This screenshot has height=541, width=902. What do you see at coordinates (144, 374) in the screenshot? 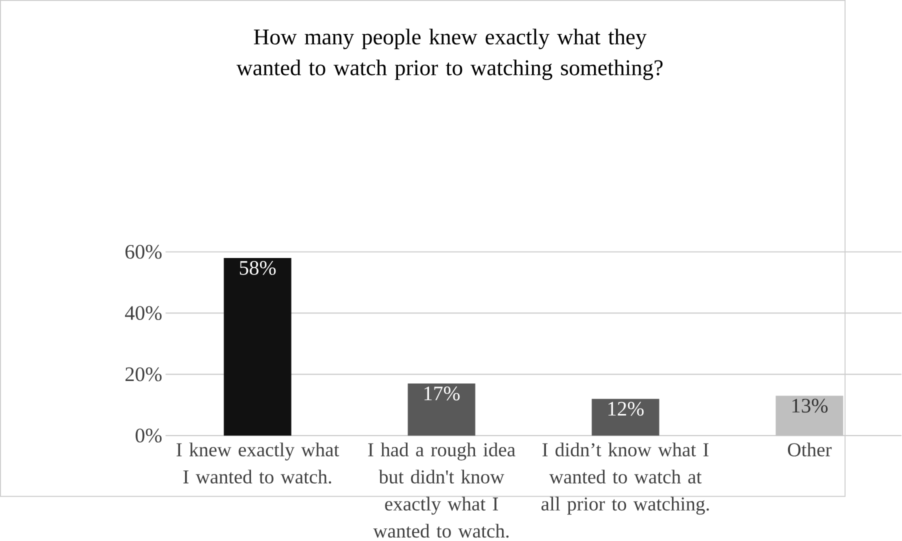
I see `y-tick-label: 20%` at bounding box center [144, 374].